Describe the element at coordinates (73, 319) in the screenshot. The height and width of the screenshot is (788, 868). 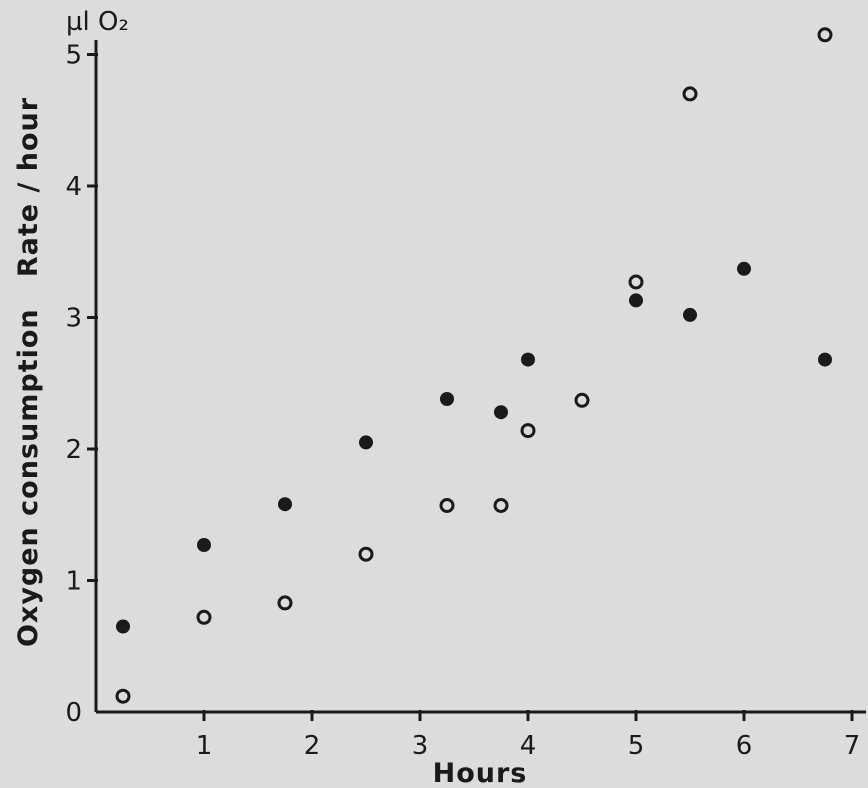
I see `y-tick-label: 3` at that location.